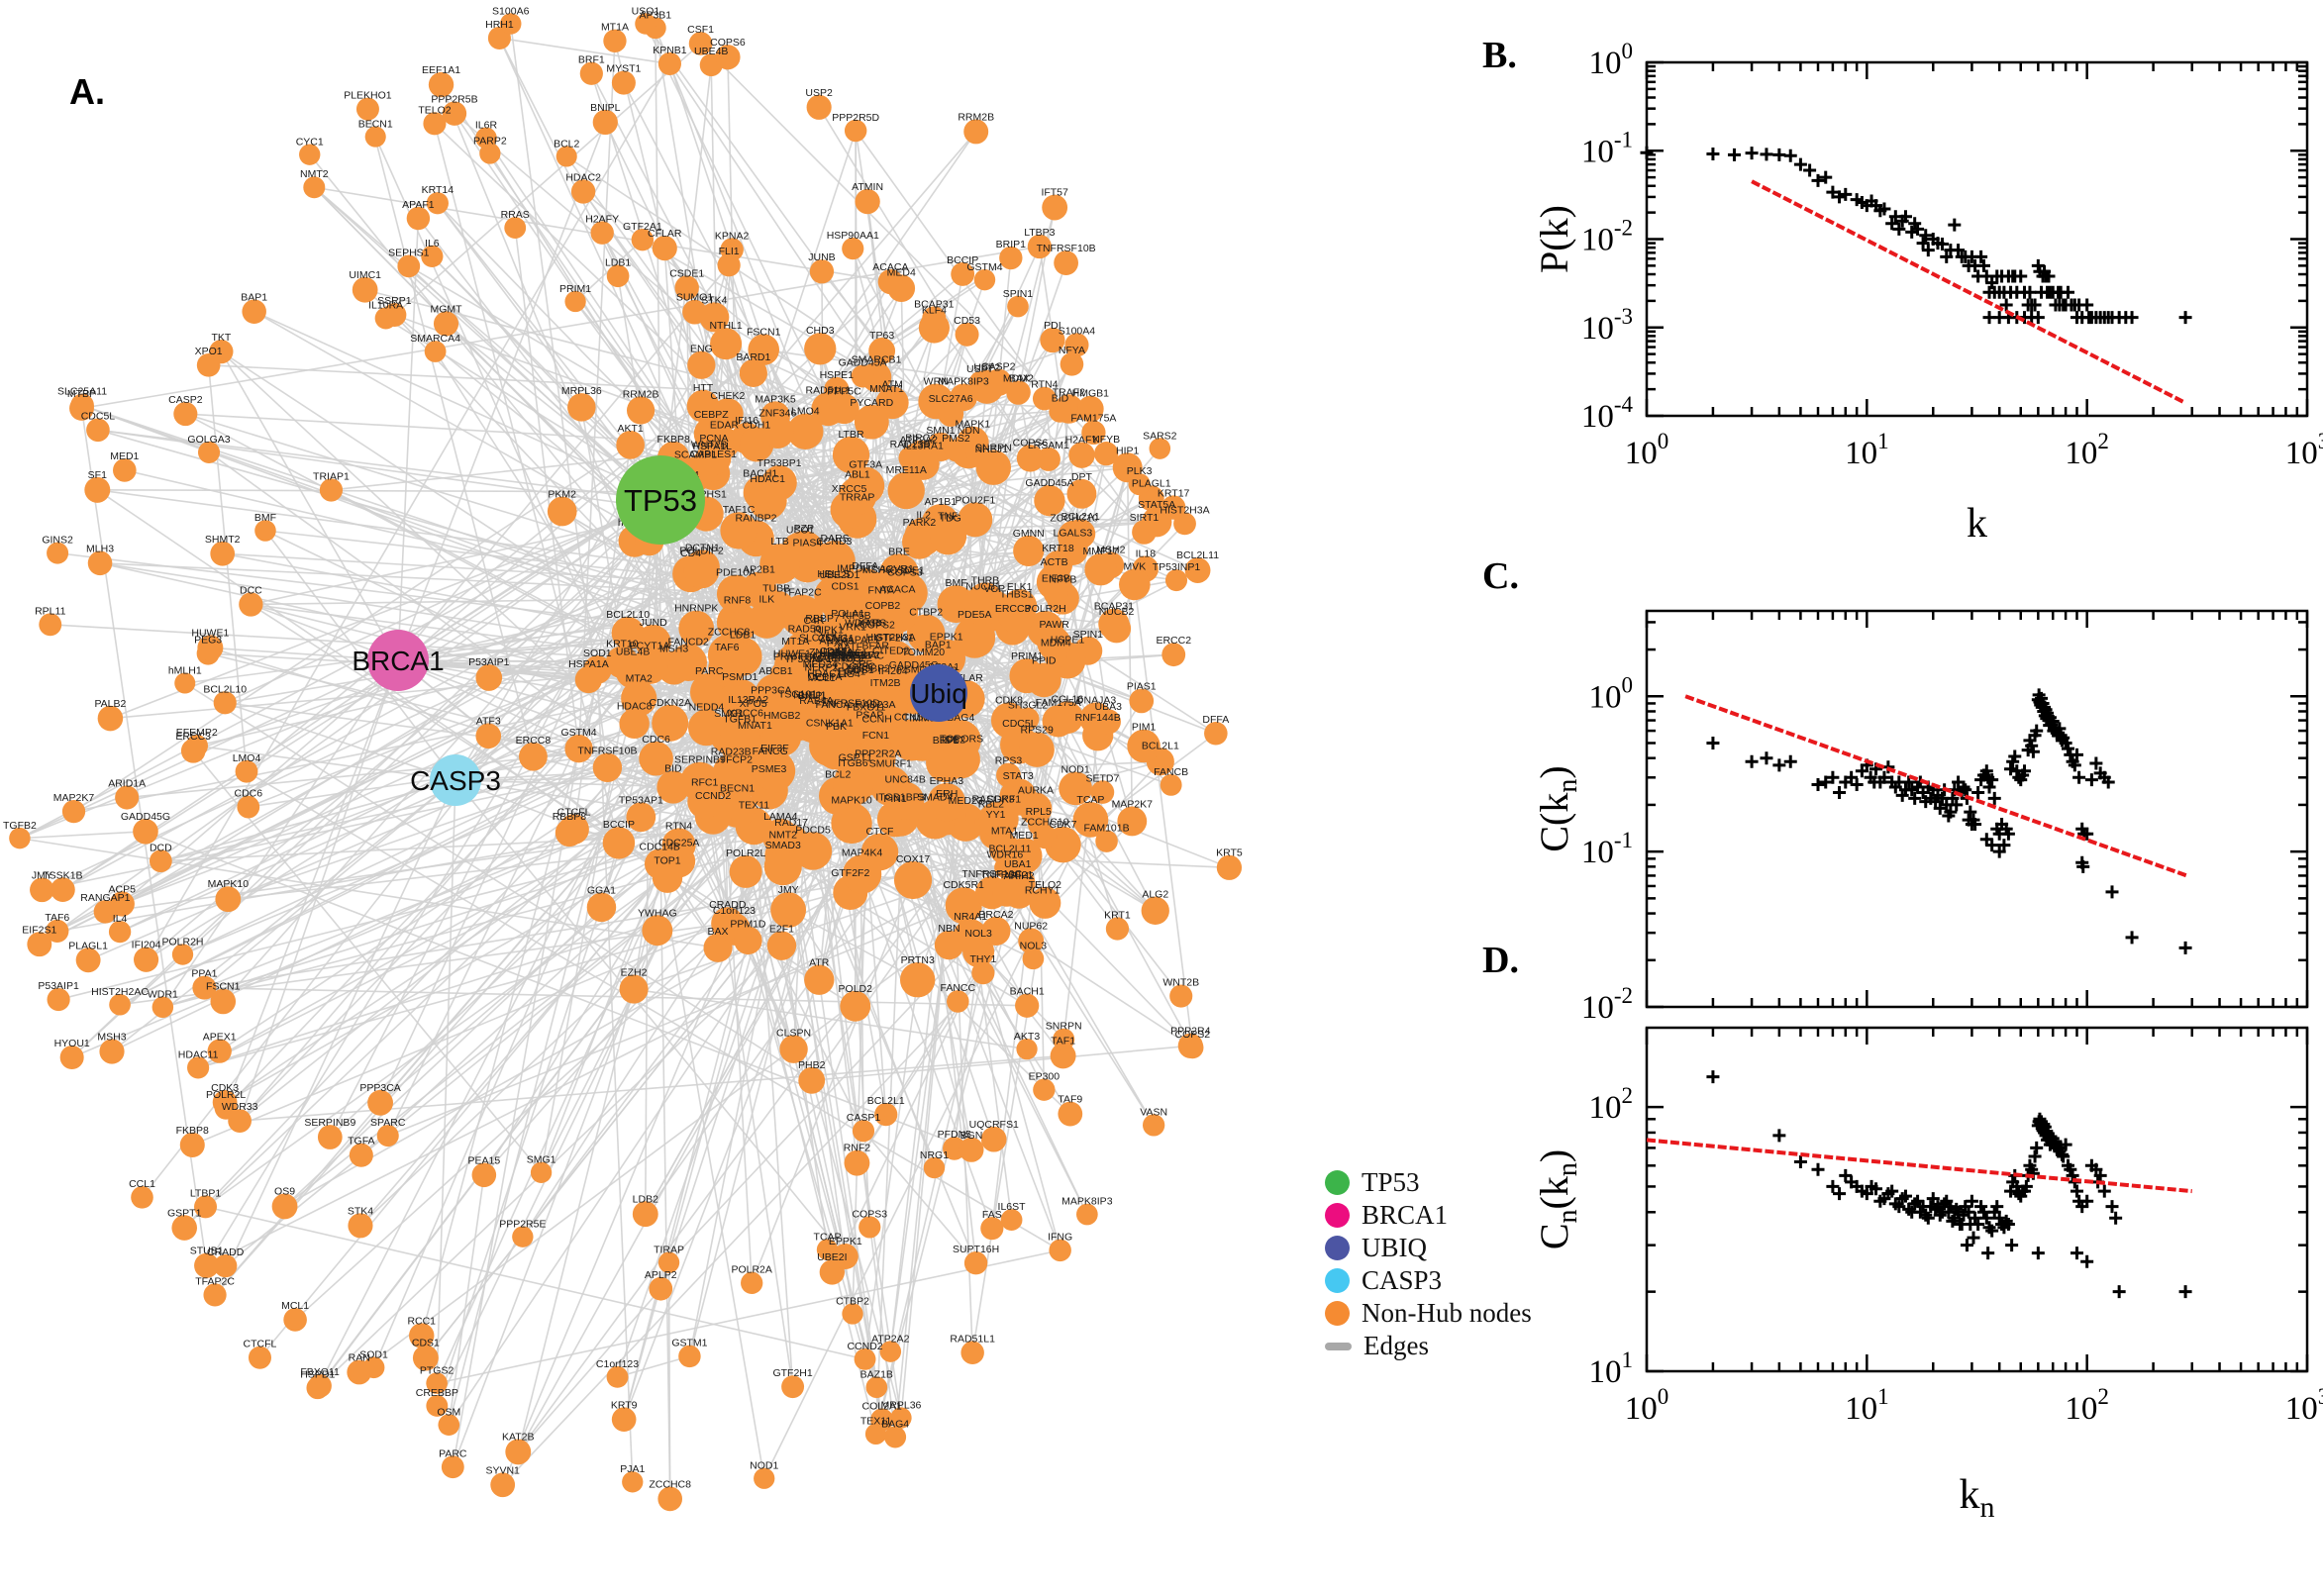 This screenshot has height=1596, width=2323. What do you see at coordinates (1977, 524) in the screenshot?
I see `plot-B-x-axis-title: k` at bounding box center [1977, 524].